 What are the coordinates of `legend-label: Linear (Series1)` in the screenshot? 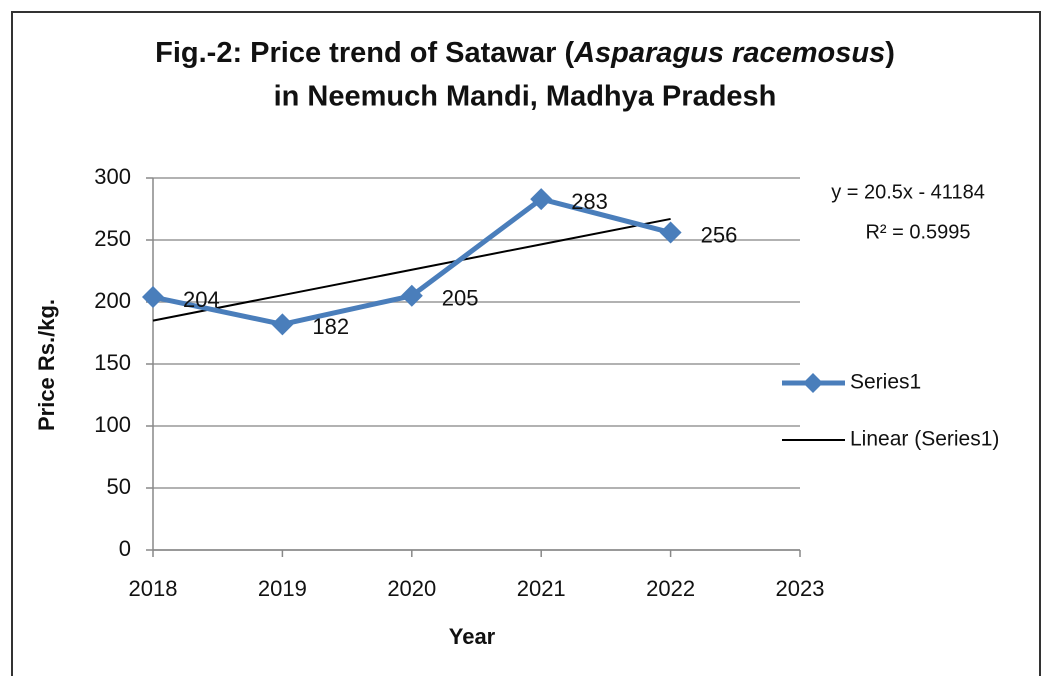 It's located at (924, 439).